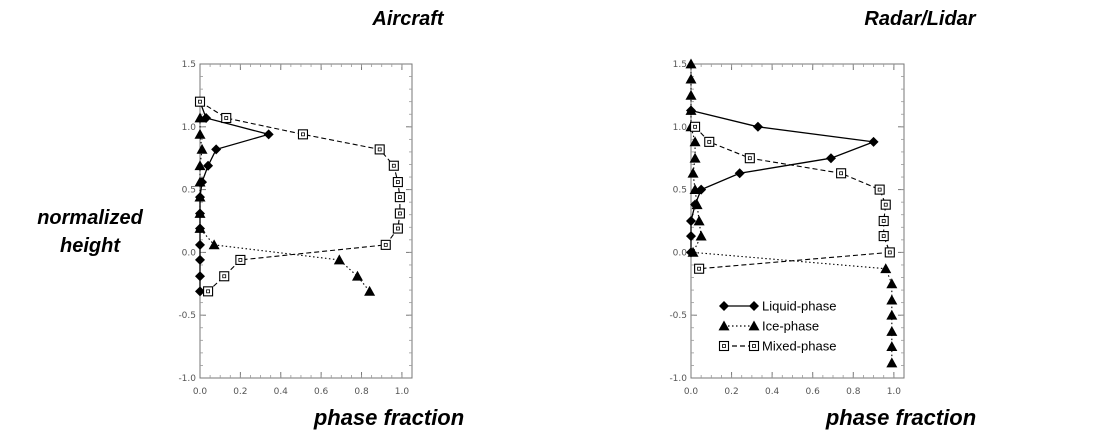 The width and height of the screenshot is (1110, 440). What do you see at coordinates (90, 246) in the screenshot?
I see `y-axis-label-line2: height` at bounding box center [90, 246].